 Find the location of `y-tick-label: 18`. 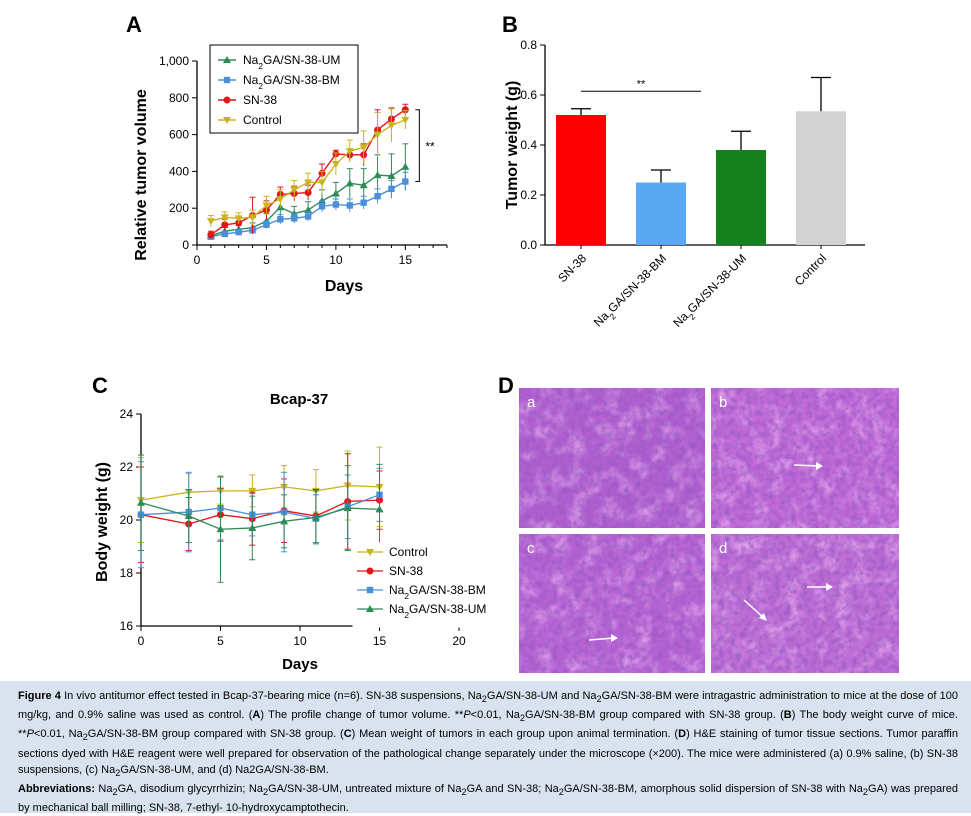

y-tick-label: 18 is located at coordinates (127, 573).